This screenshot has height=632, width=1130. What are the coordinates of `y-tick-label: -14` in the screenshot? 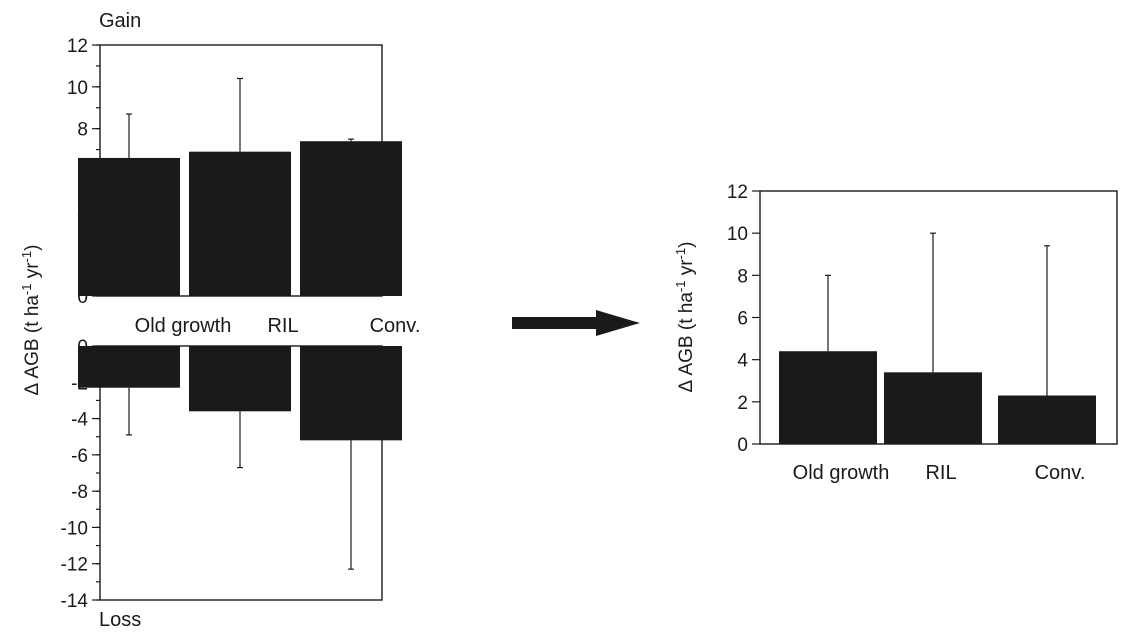 It's located at (75, 601).